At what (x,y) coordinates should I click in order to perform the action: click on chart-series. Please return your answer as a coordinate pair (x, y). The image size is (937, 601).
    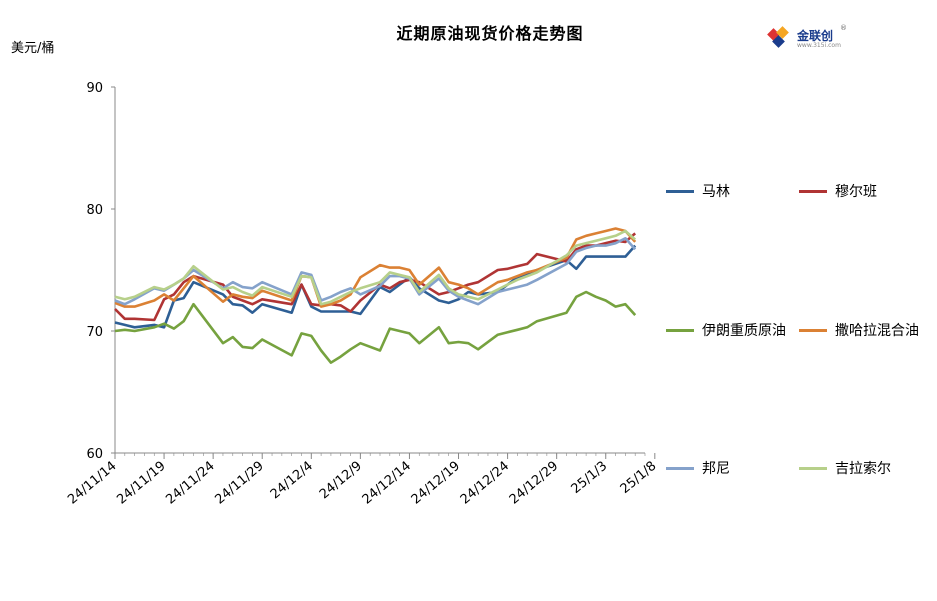
    Looking at the image, I should click on (375, 296).